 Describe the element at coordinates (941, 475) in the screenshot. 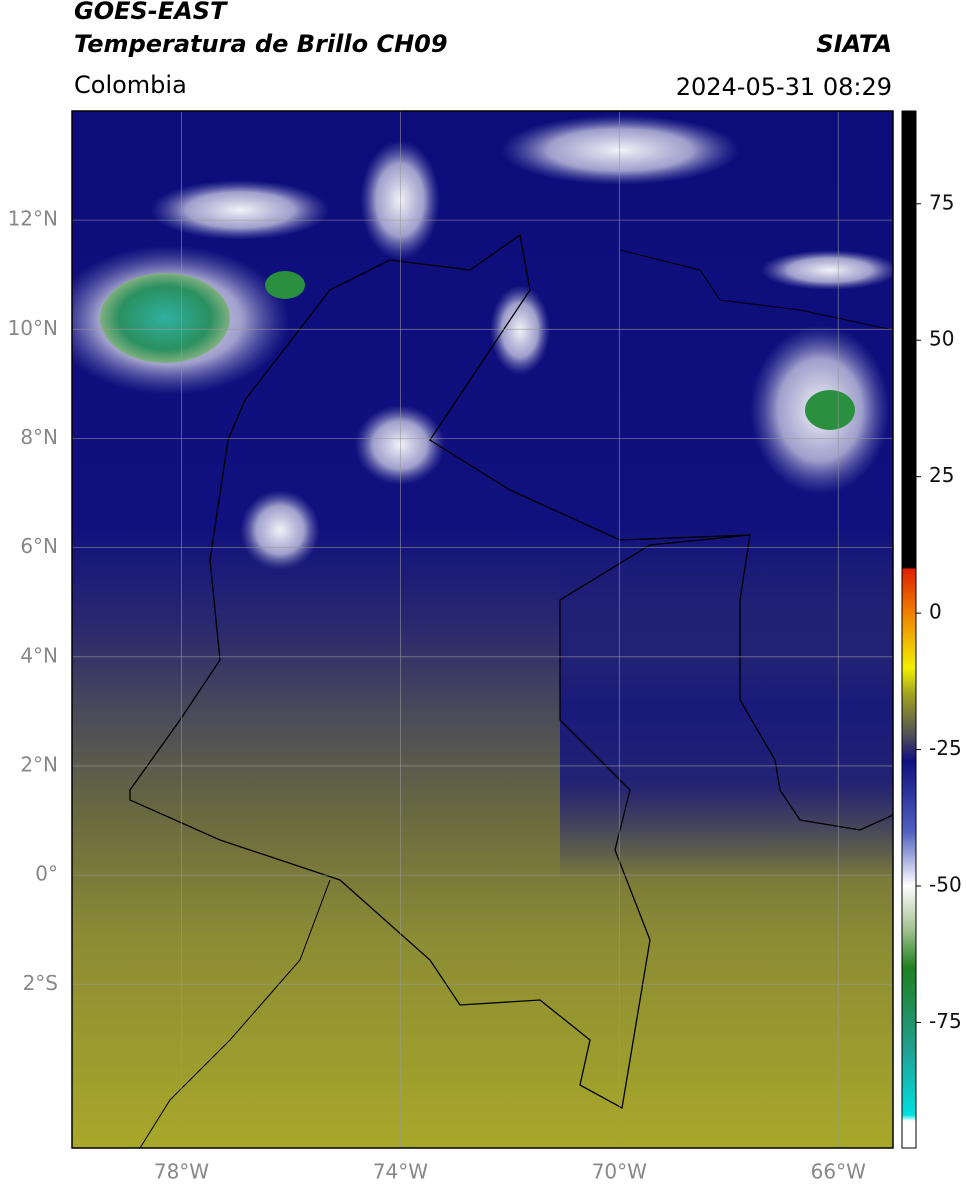

I see `colorbar-tick-label: 25` at that location.